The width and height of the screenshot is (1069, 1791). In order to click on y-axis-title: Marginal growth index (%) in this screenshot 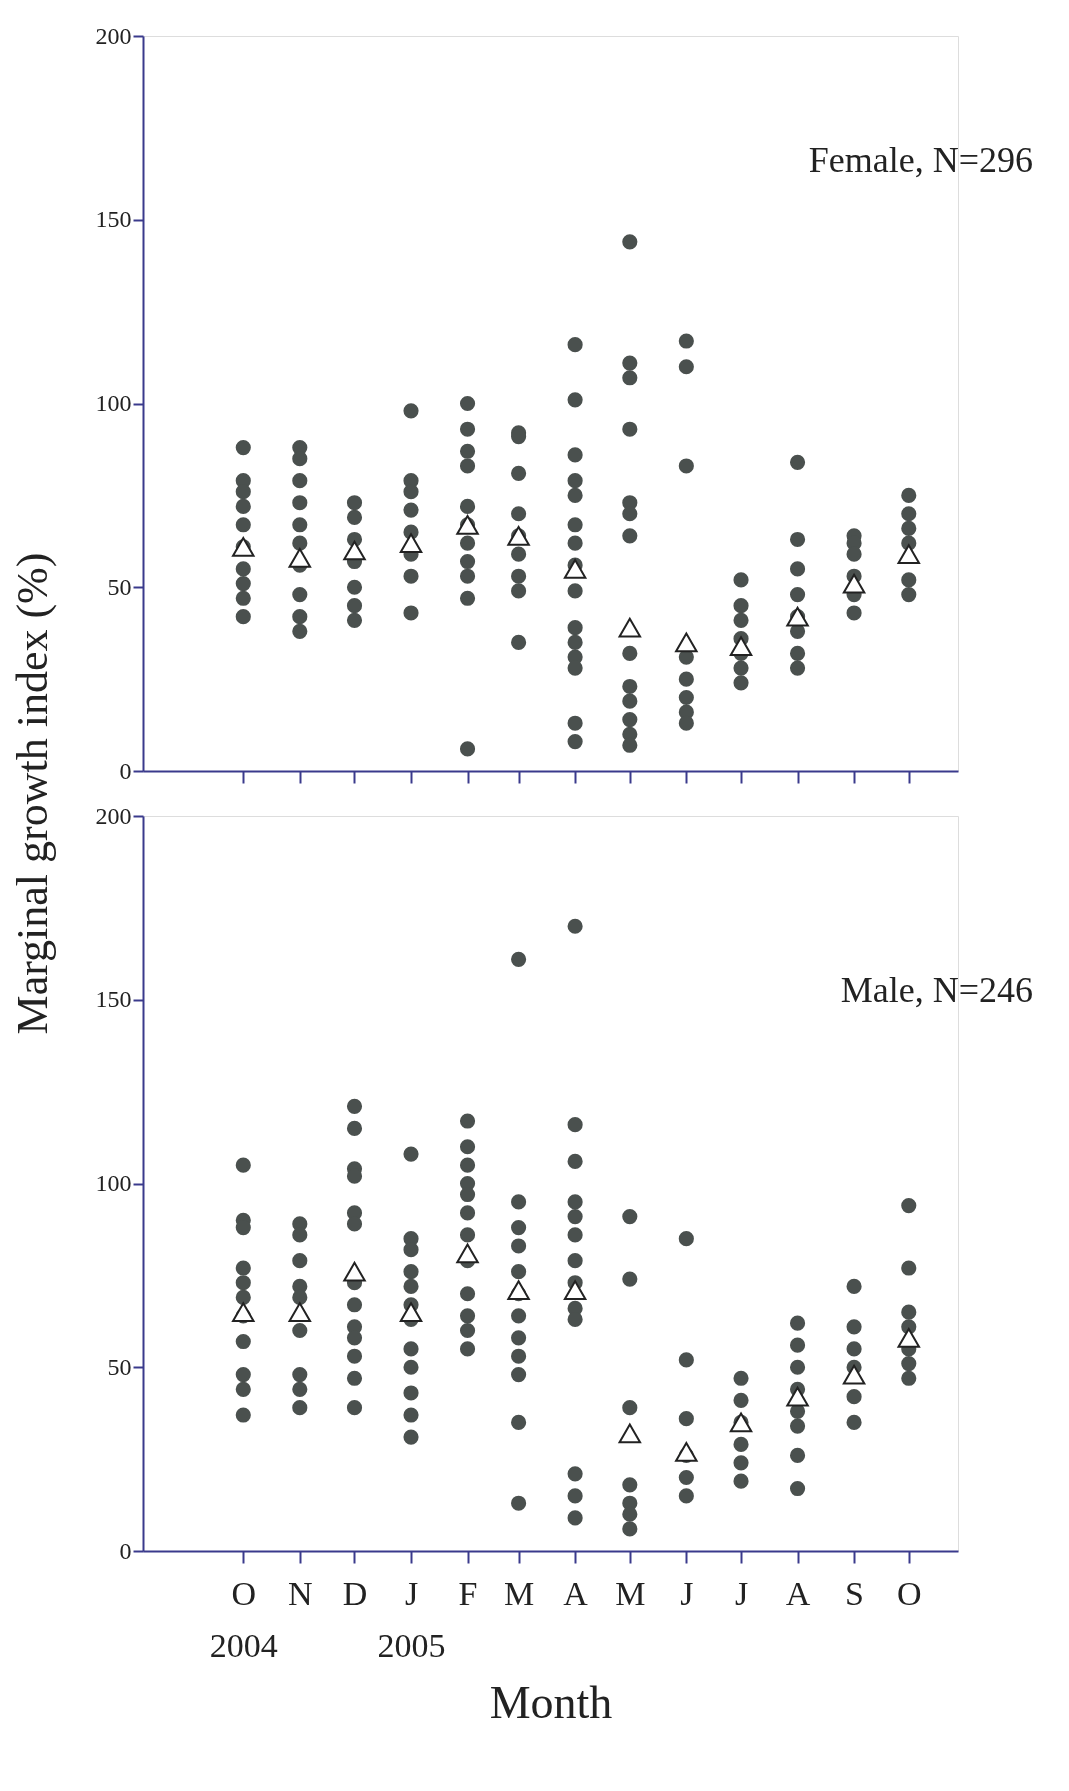, I will do `click(32, 793)`.